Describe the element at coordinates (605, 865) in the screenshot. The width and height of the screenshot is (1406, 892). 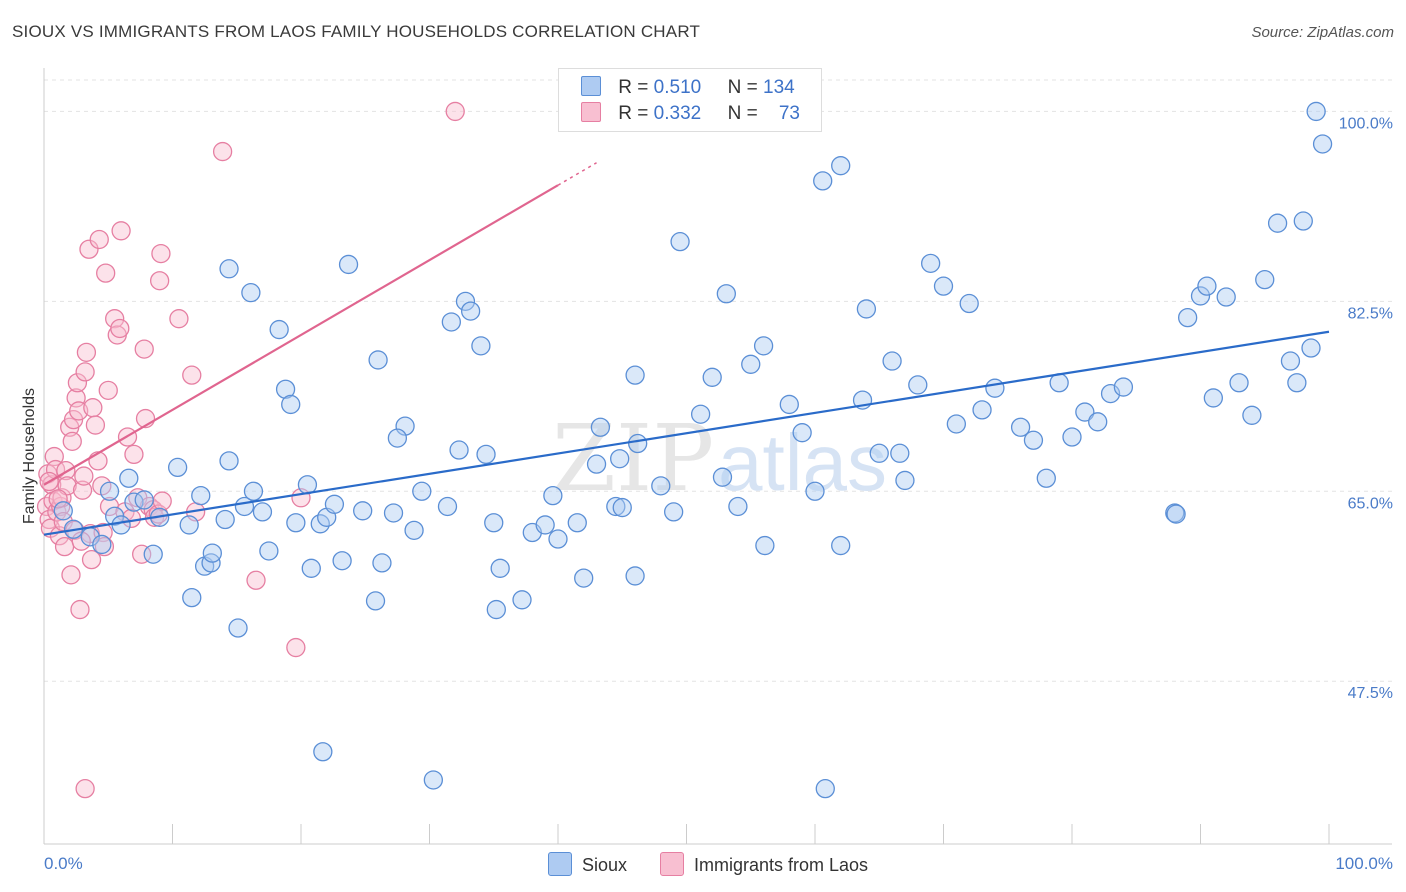
I see `sioux-legend-label: Sioux` at that location.